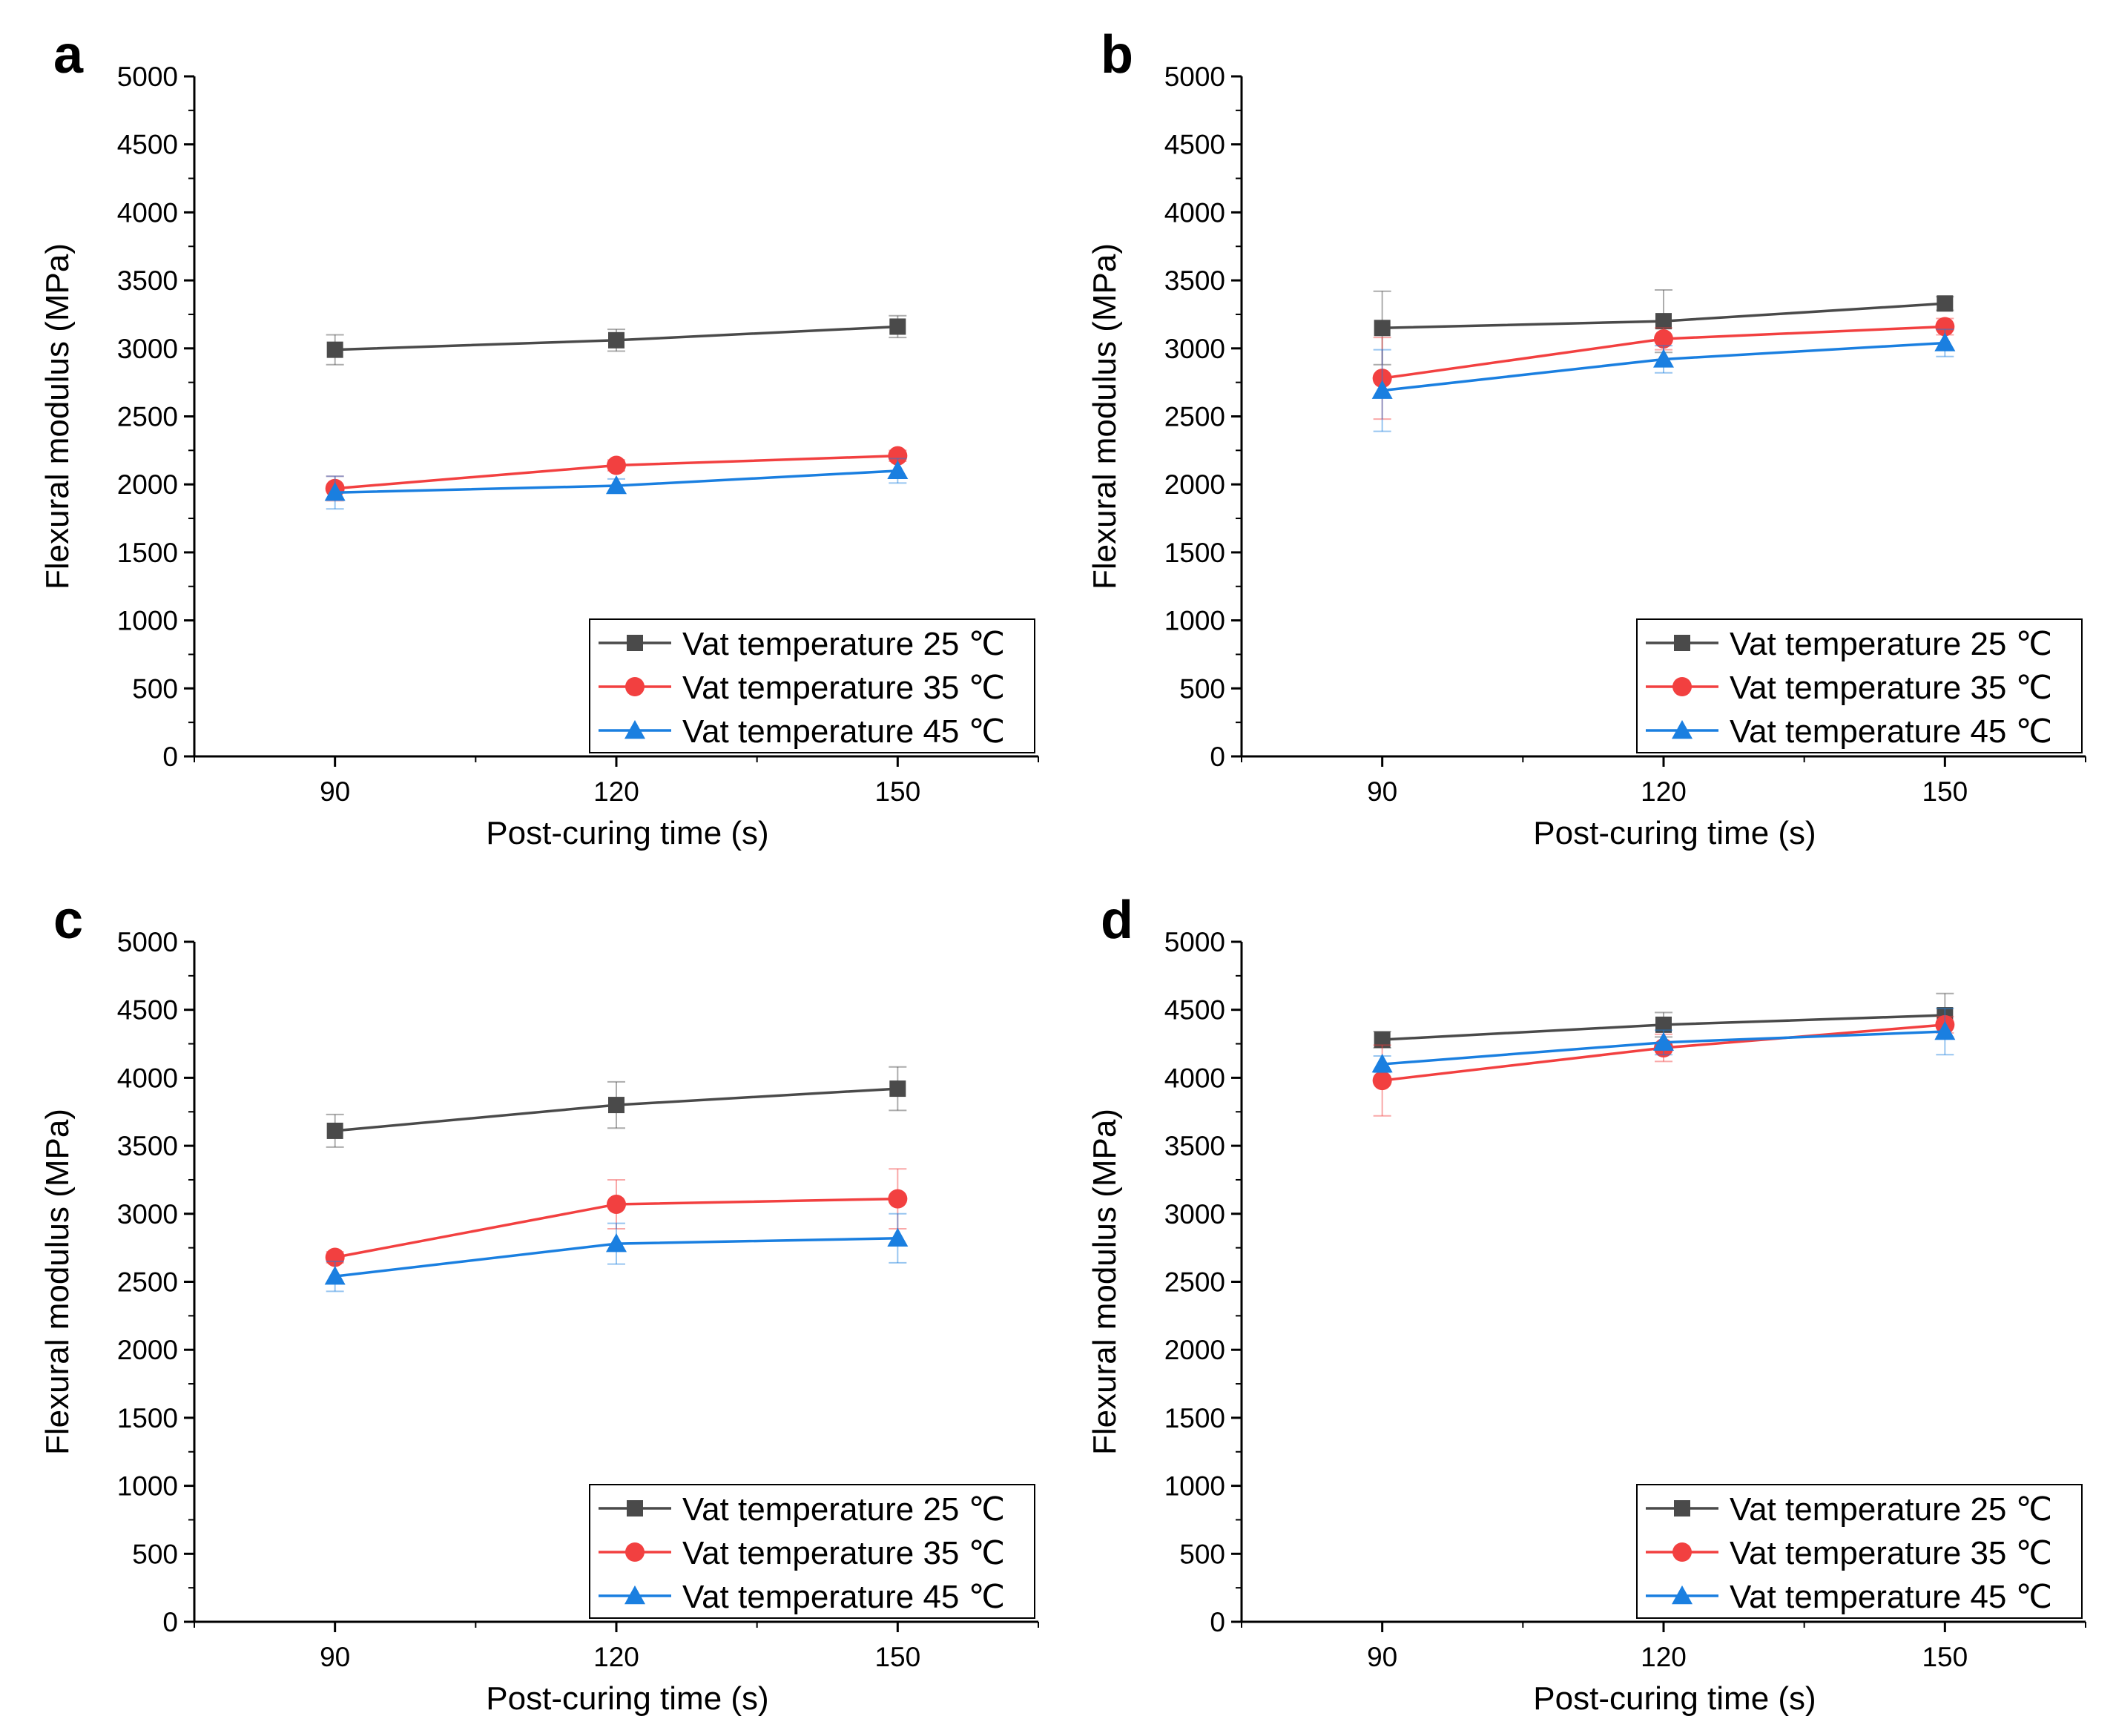  Describe the element at coordinates (1117, 55) in the screenshot. I see `panel-letter: b` at that location.